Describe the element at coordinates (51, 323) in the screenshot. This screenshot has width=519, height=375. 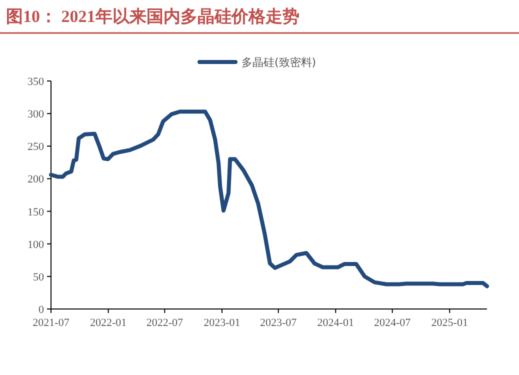
I see `x-tick-label: 2021-07` at that location.